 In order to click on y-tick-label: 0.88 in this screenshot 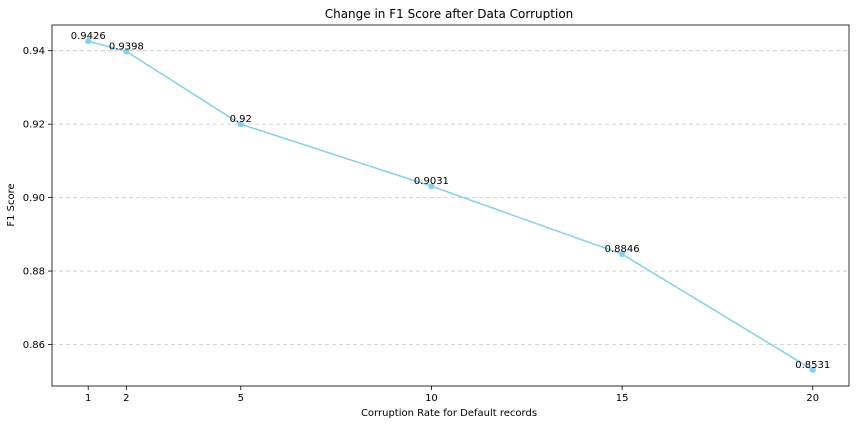, I will do `click(34, 272)`.